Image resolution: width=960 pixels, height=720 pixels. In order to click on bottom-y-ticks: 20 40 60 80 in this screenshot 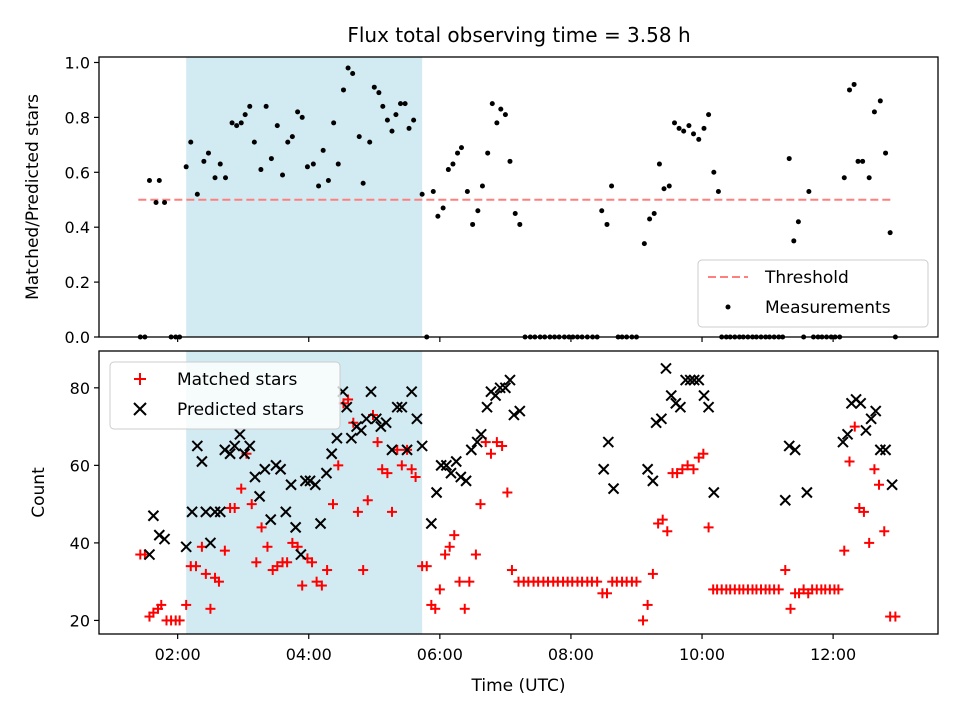, I will do `click(84, 504)`.